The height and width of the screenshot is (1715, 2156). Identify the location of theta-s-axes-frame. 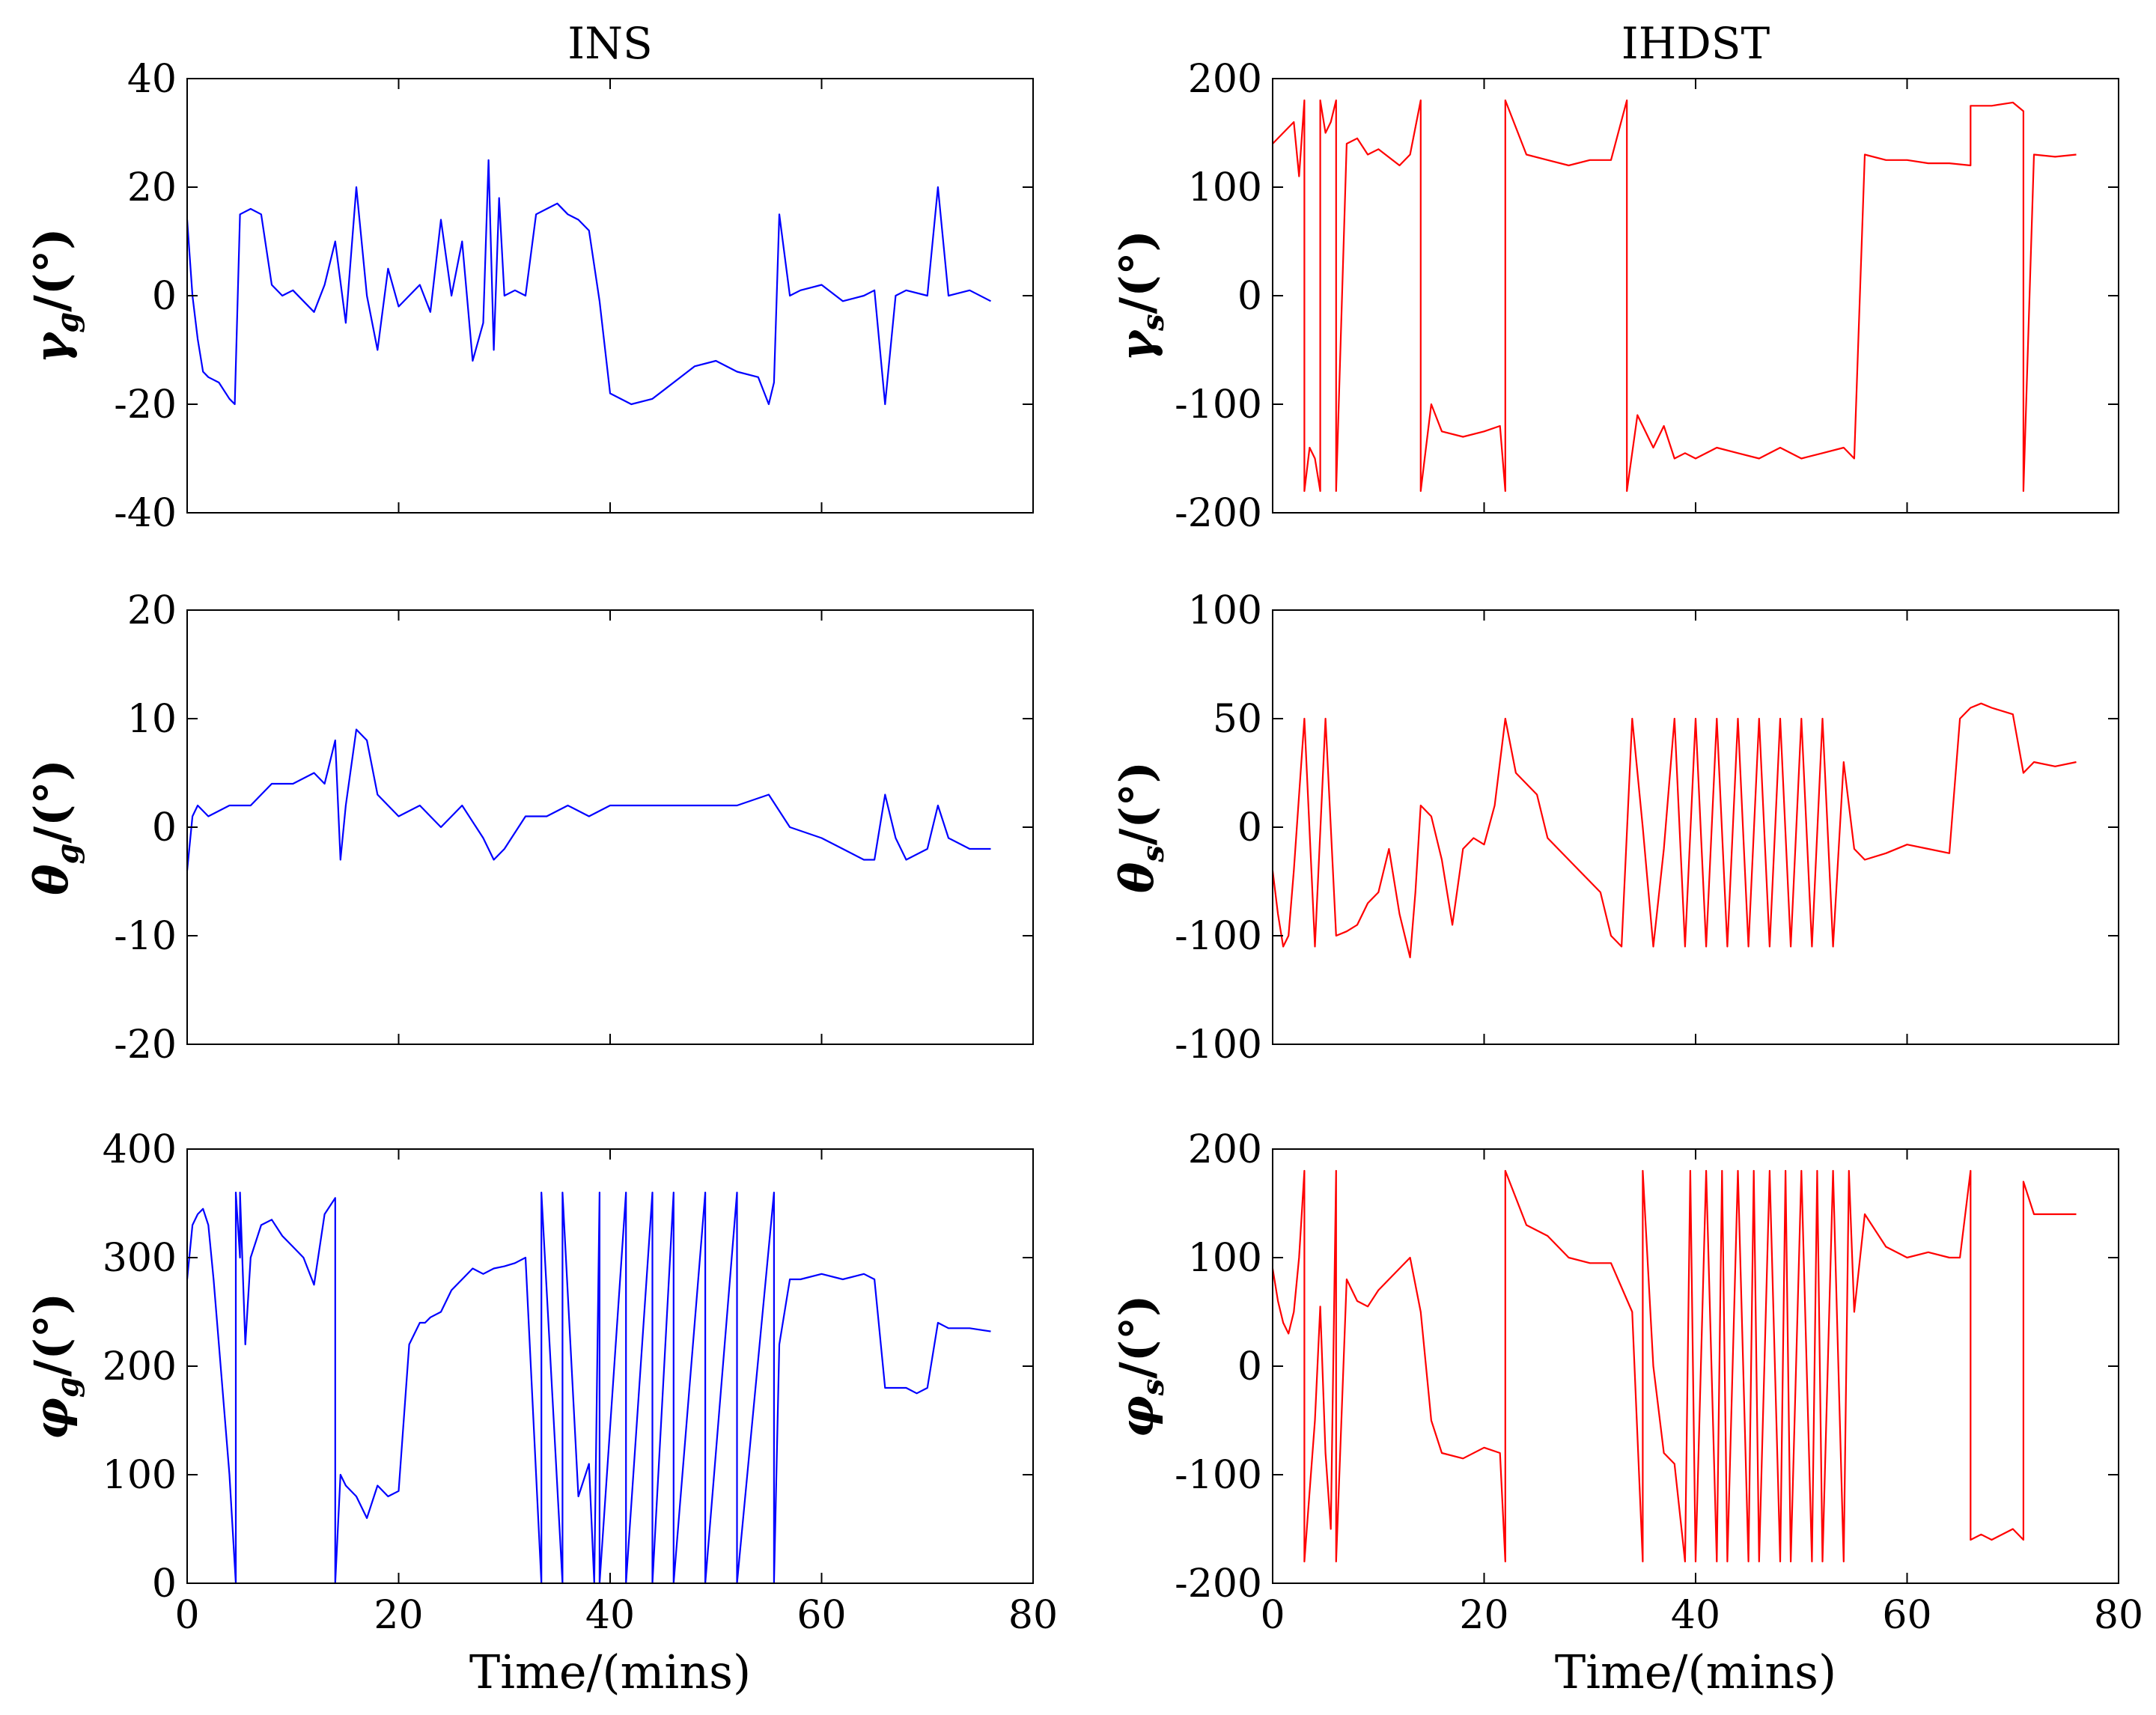
(1695, 827).